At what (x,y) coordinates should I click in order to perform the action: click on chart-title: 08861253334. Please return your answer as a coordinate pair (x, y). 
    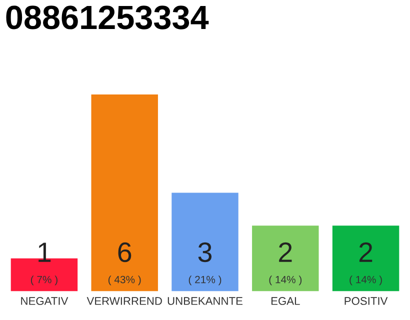
    Looking at the image, I should click on (107, 18).